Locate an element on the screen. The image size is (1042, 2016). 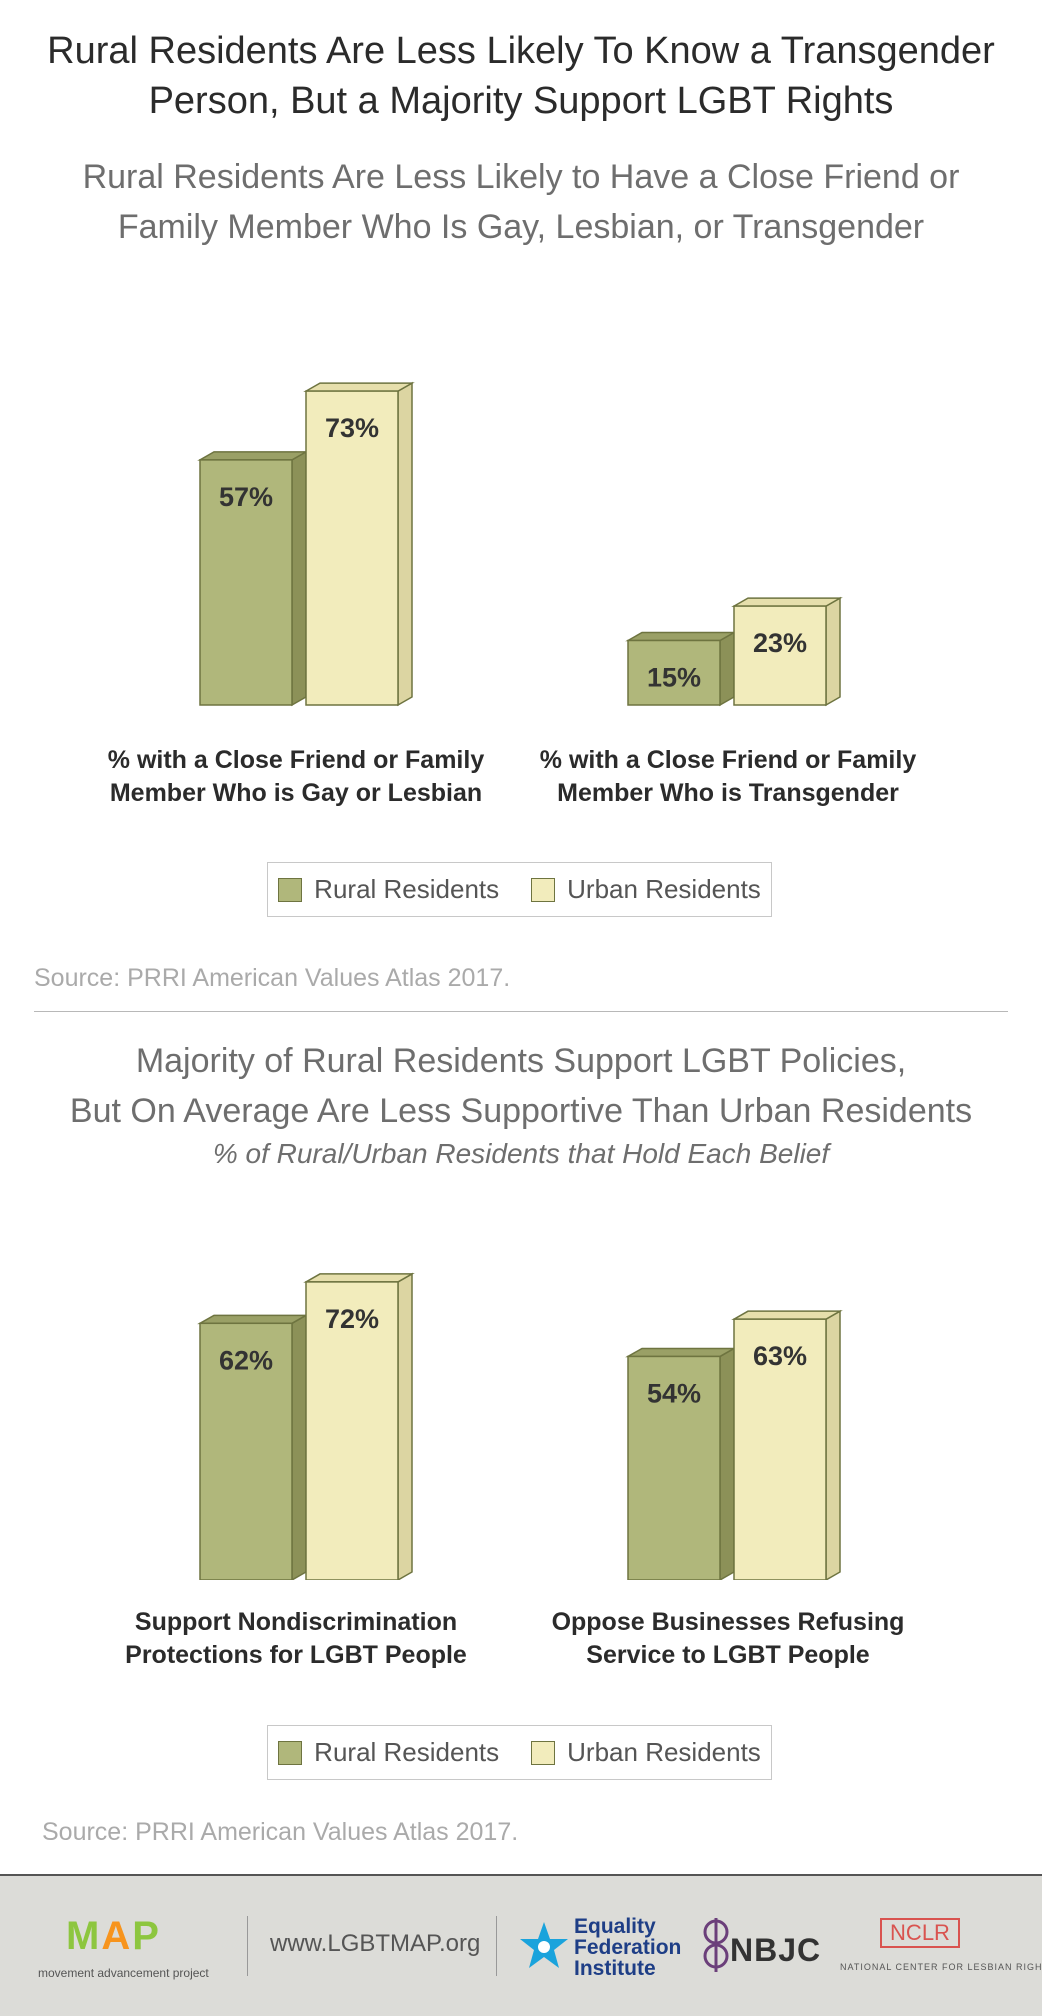
nbjc-logo-text: NBJC is located at coordinates (776, 1950).